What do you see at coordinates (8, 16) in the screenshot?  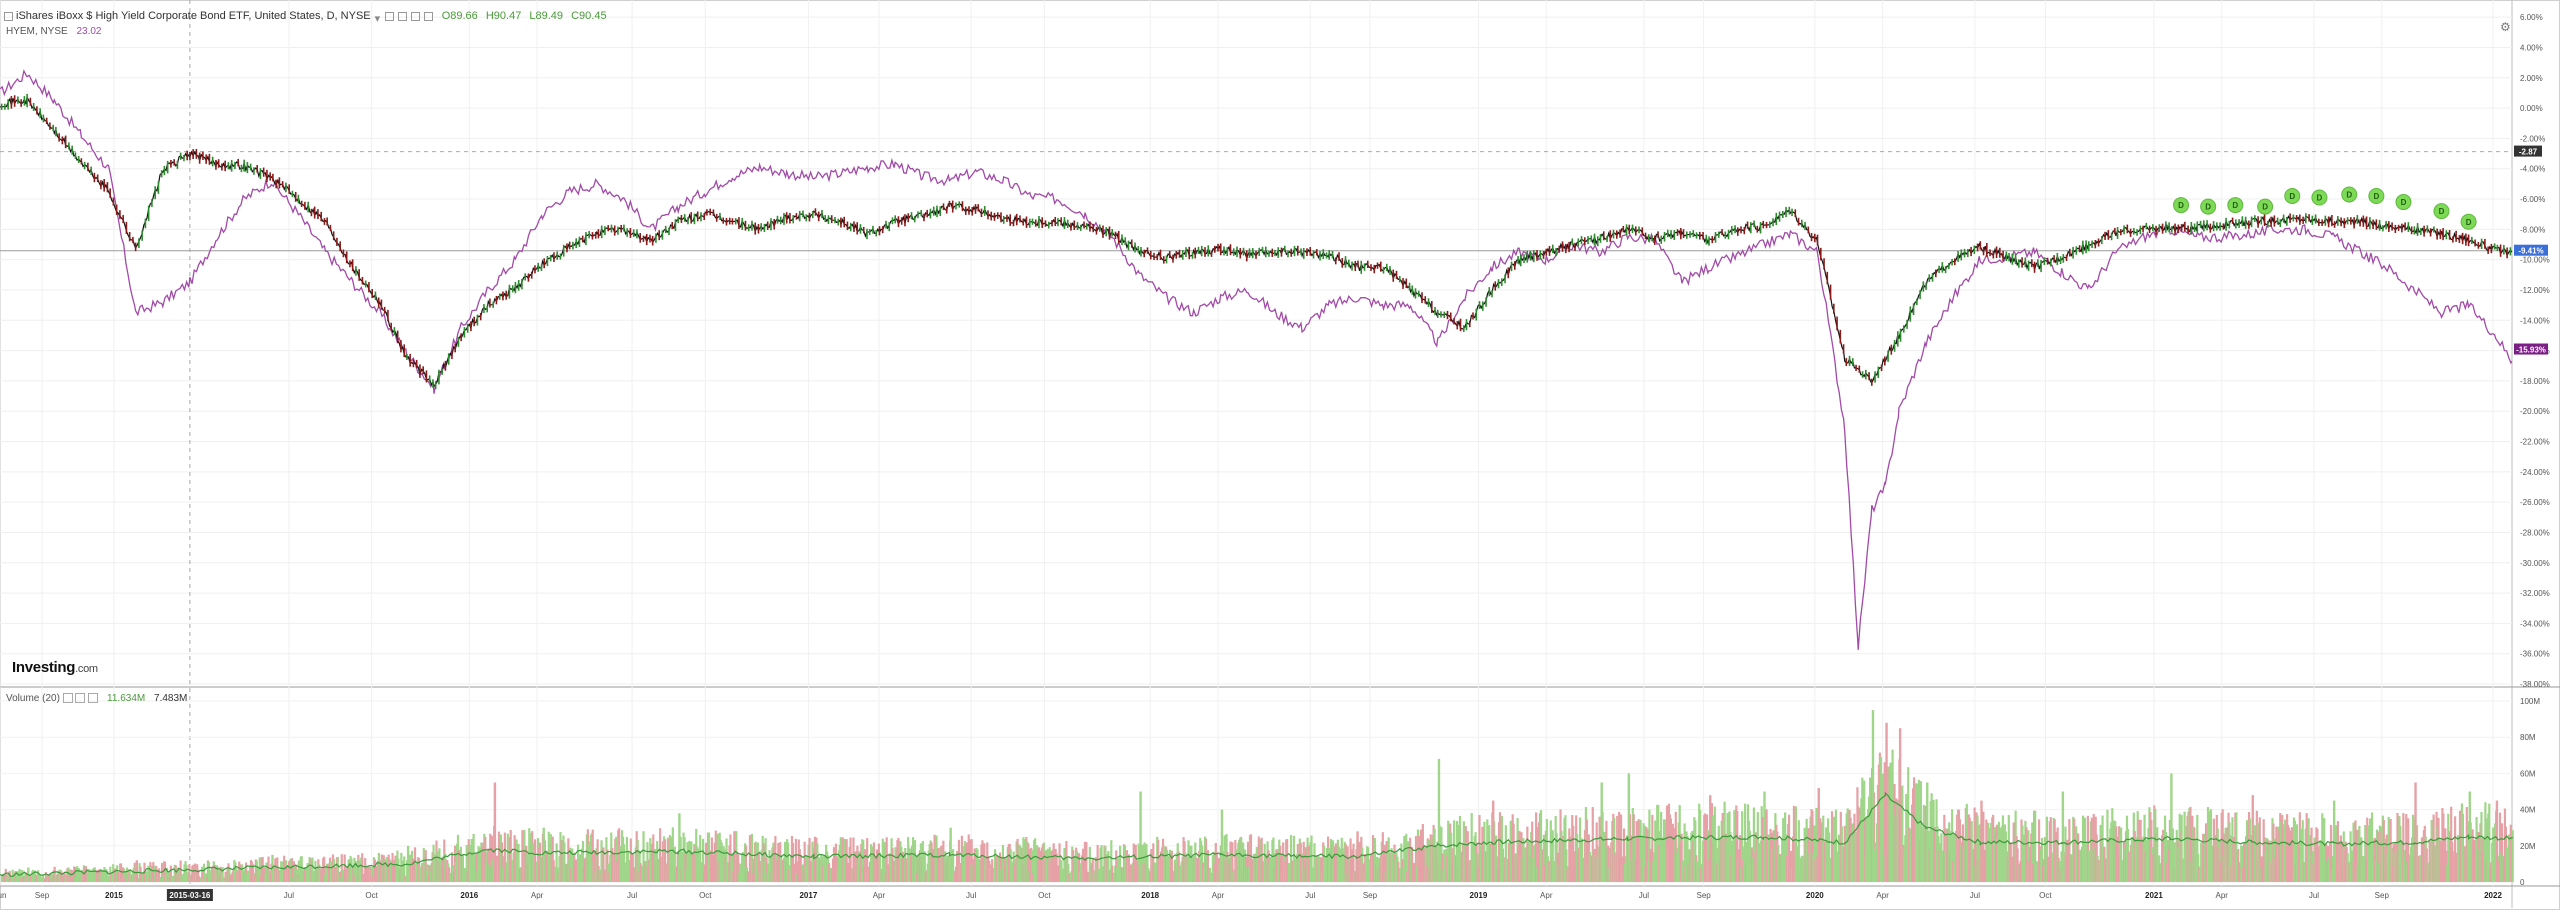 I see `minus-box-icon` at bounding box center [8, 16].